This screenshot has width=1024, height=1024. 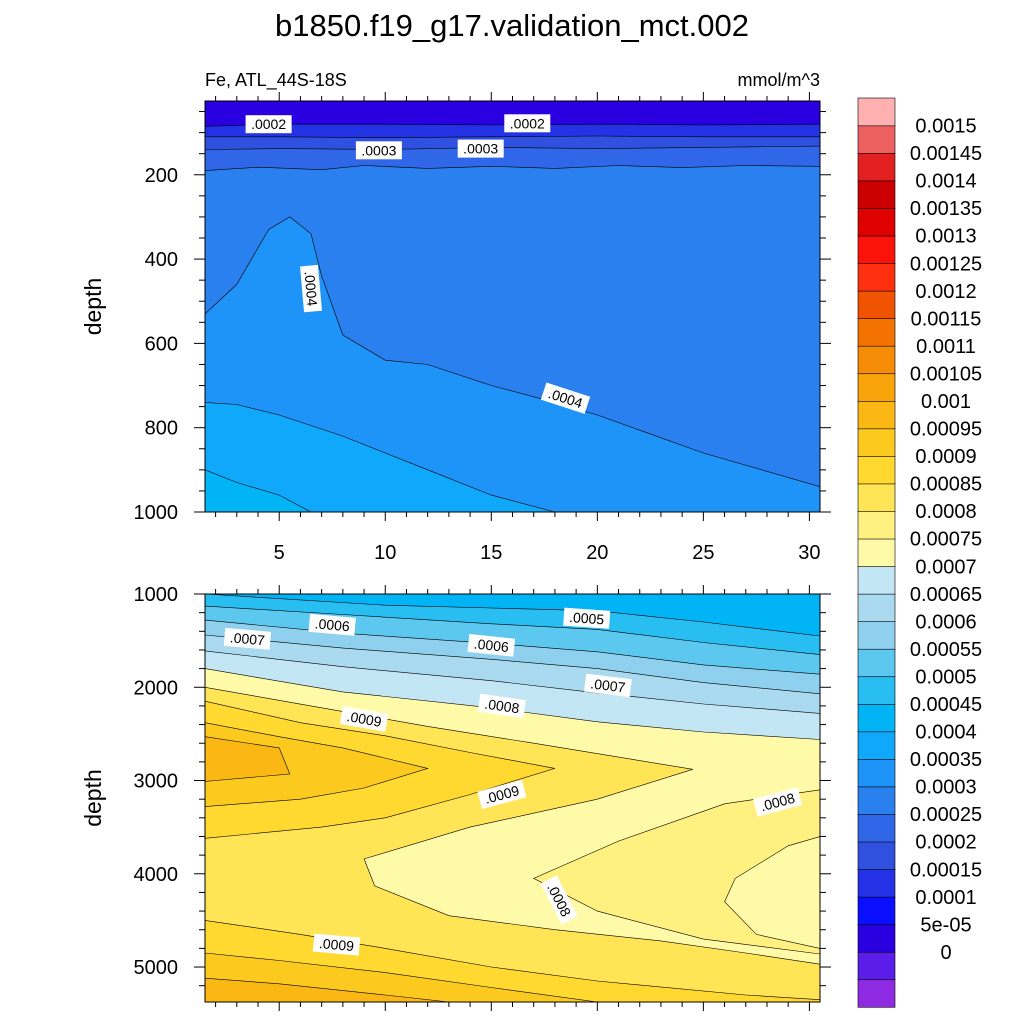 What do you see at coordinates (93, 307) in the screenshot?
I see `y-axis-label: depth` at bounding box center [93, 307].